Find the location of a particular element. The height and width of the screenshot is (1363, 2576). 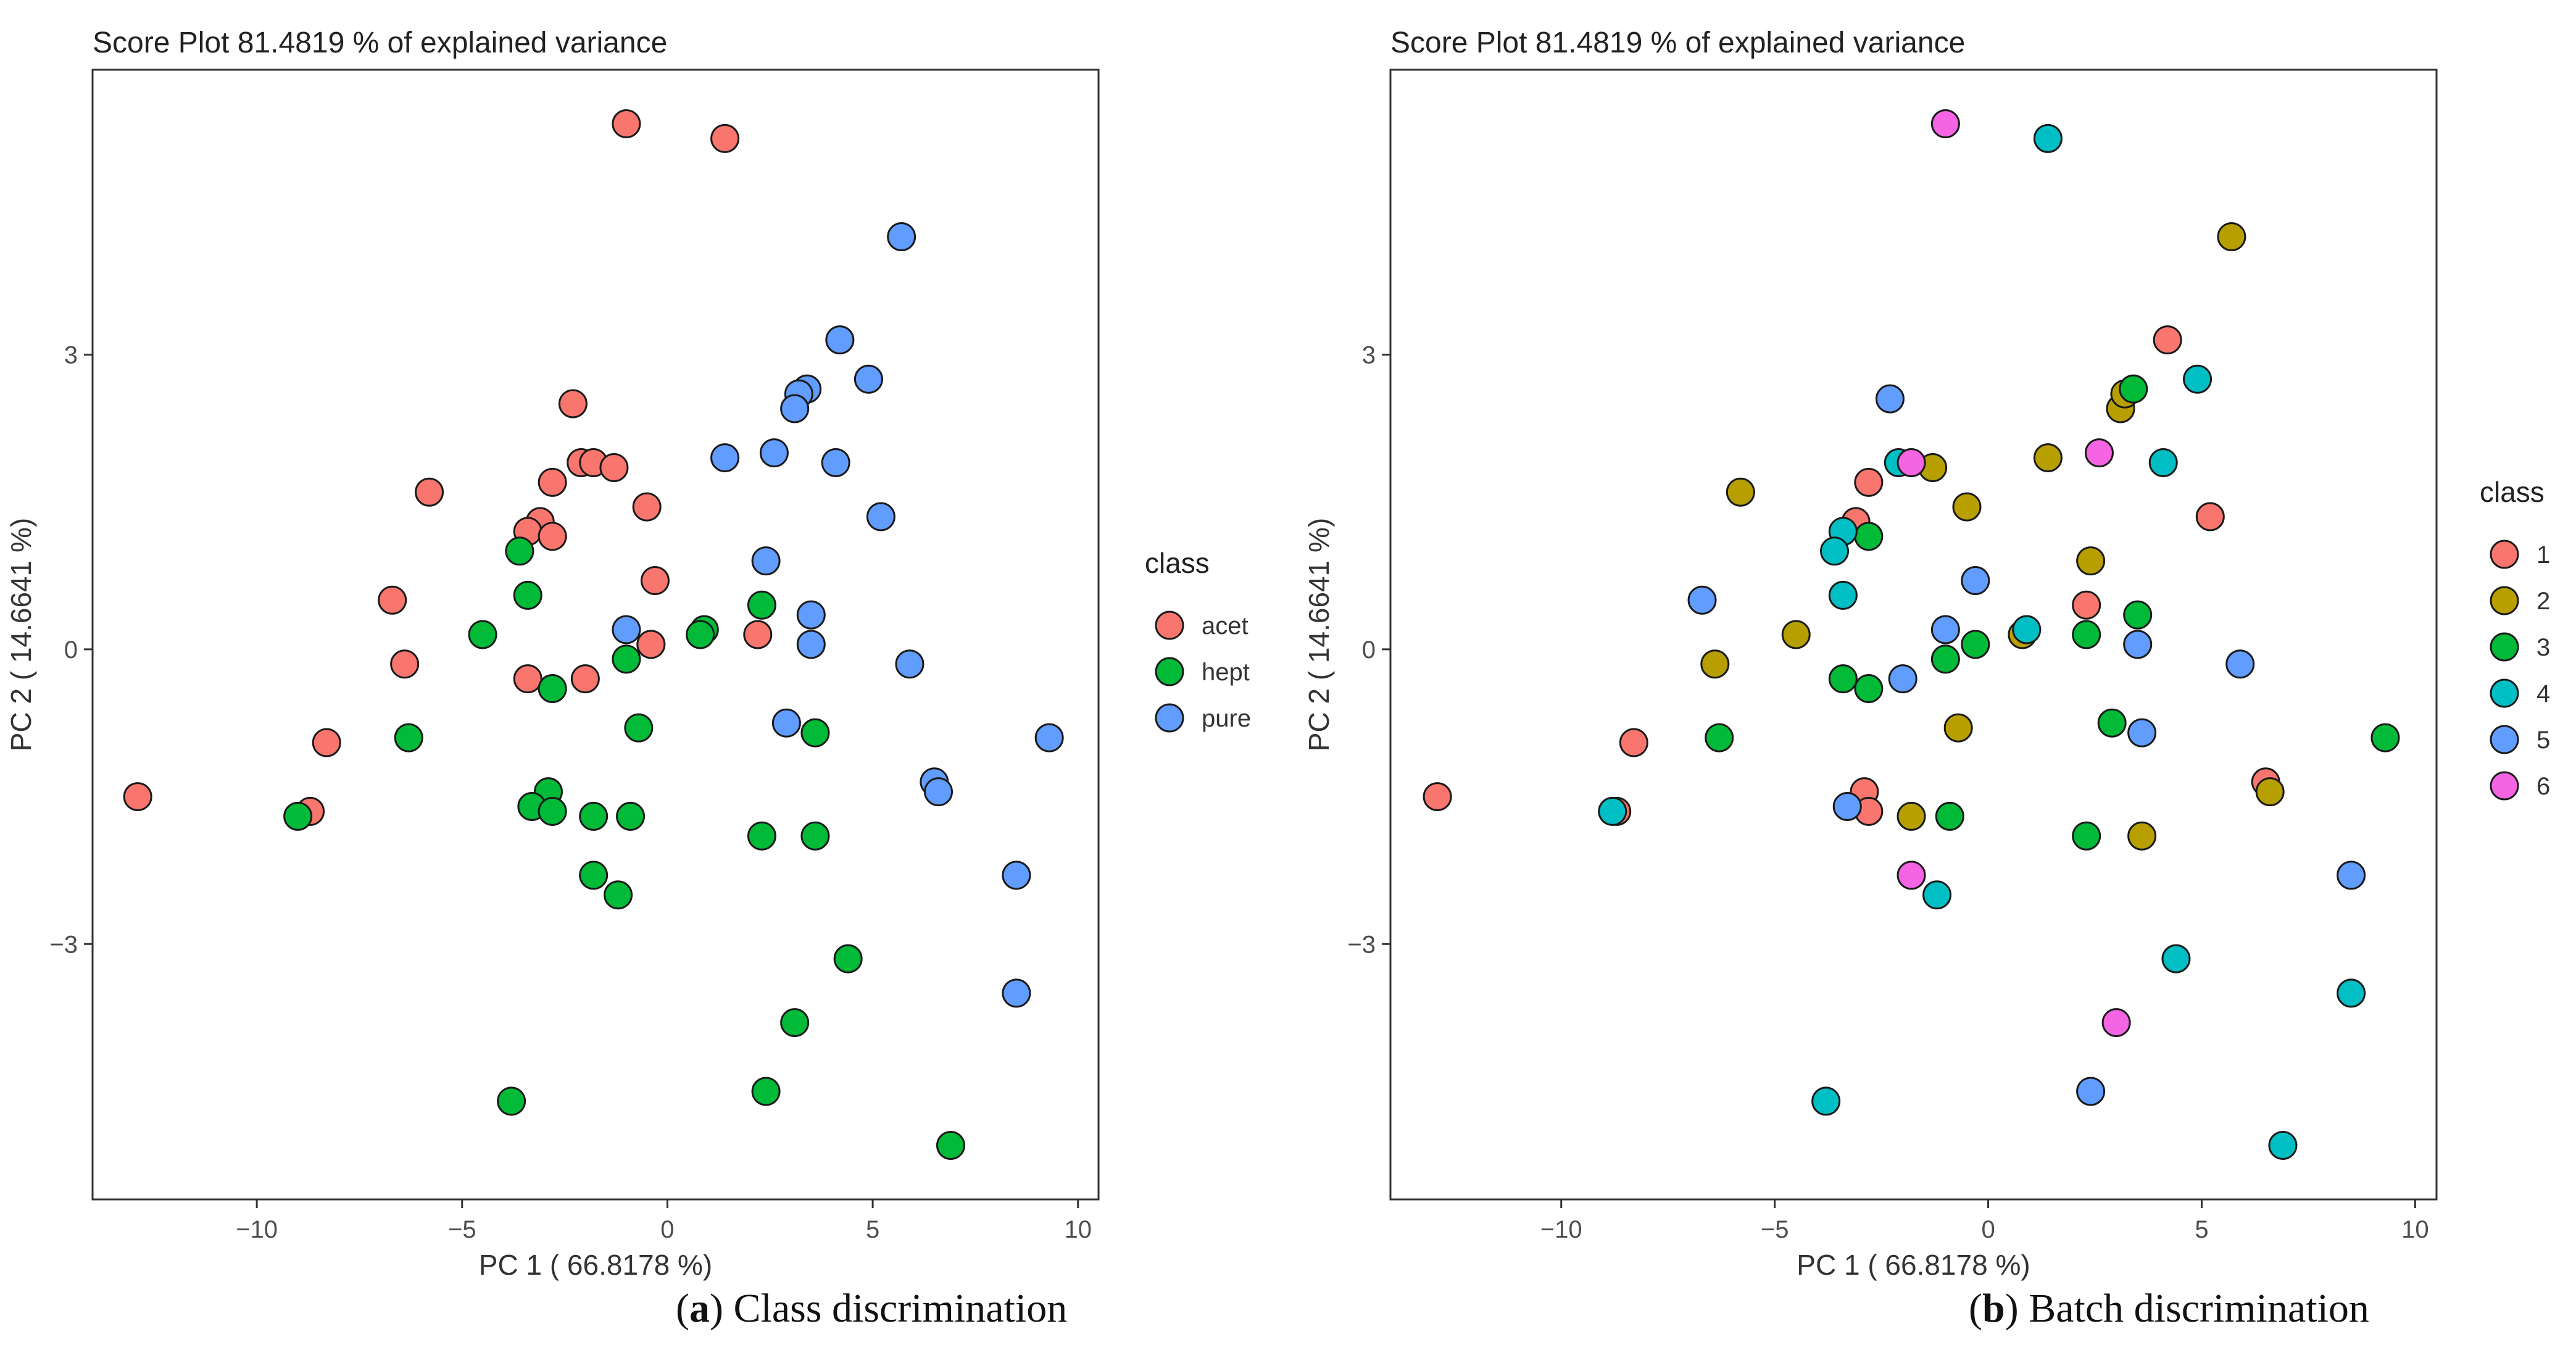

legend-label-2: 2 is located at coordinates (2544, 601).